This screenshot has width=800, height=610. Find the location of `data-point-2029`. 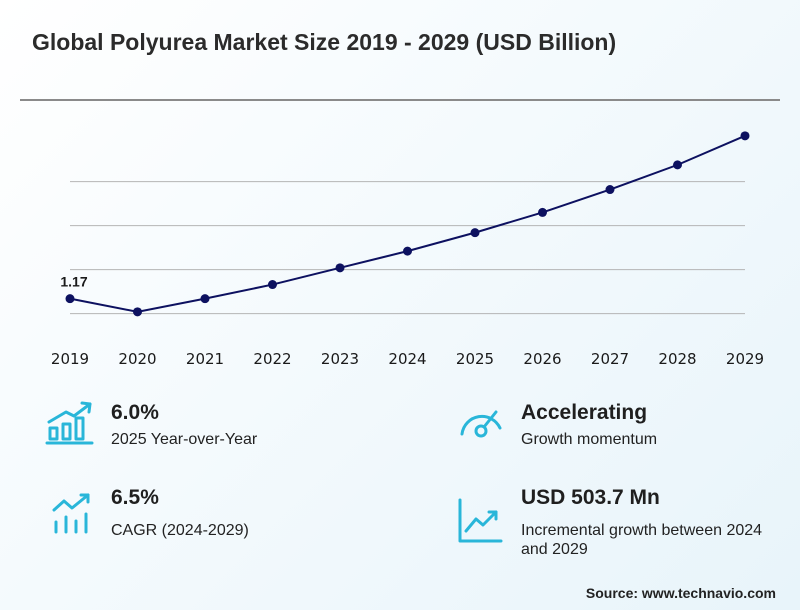

data-point-2029 is located at coordinates (745, 136).